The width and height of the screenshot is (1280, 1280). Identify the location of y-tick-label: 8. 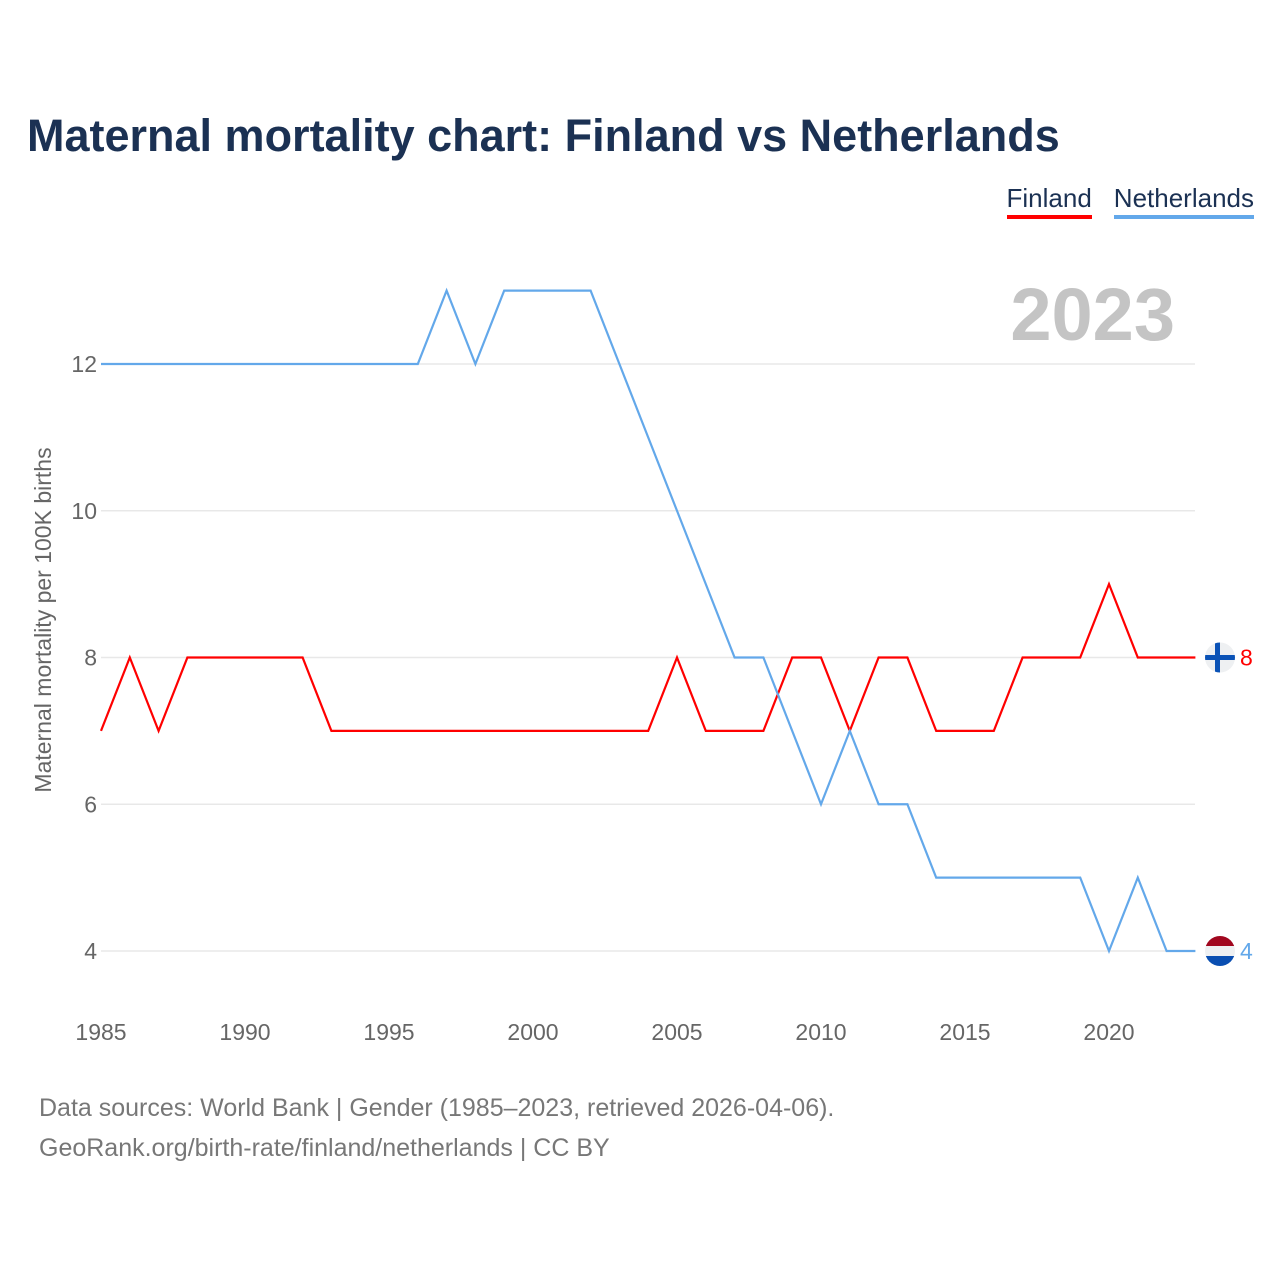
(90, 658).